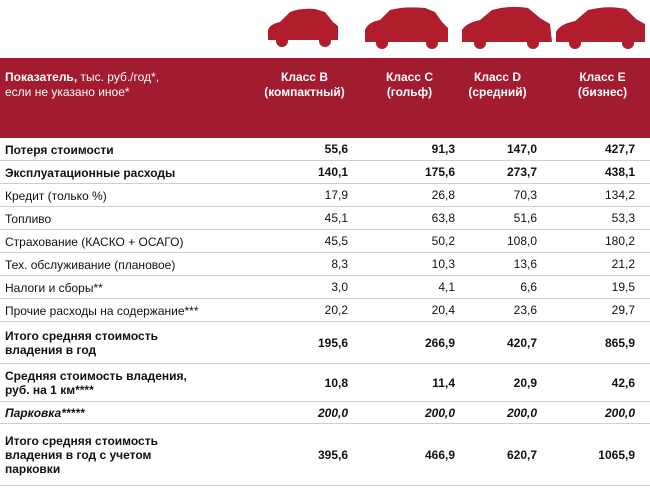 The image size is (650, 488). I want to click on row-label: Эксплуатационные расходы, so click(90, 172).